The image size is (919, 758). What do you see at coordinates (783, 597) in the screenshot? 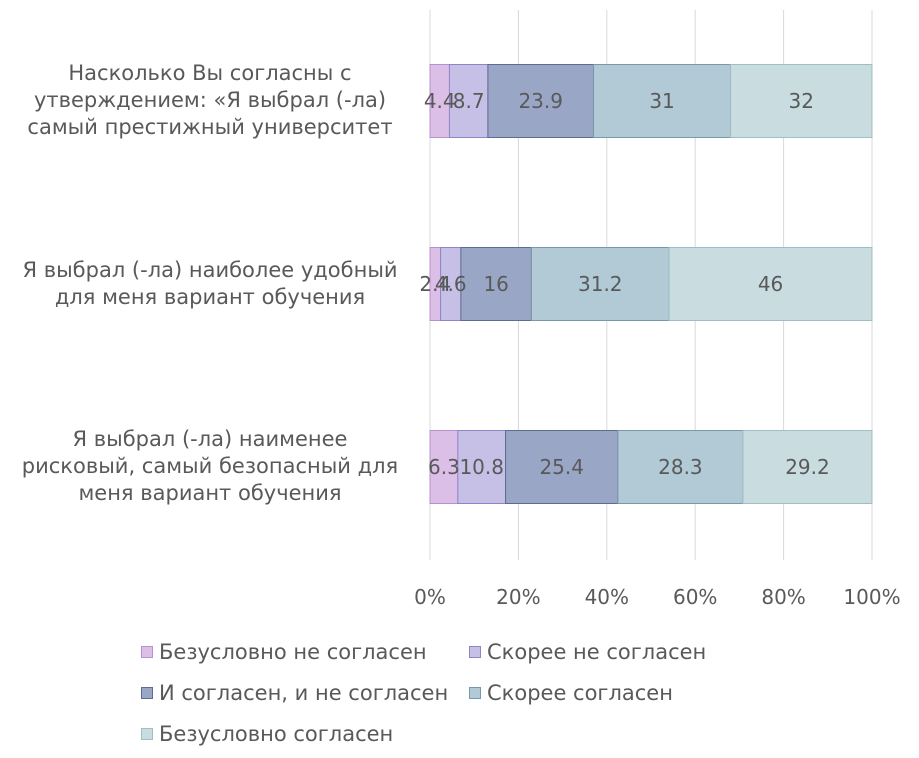
I see `x-tick-label-4: 80%` at bounding box center [783, 597].